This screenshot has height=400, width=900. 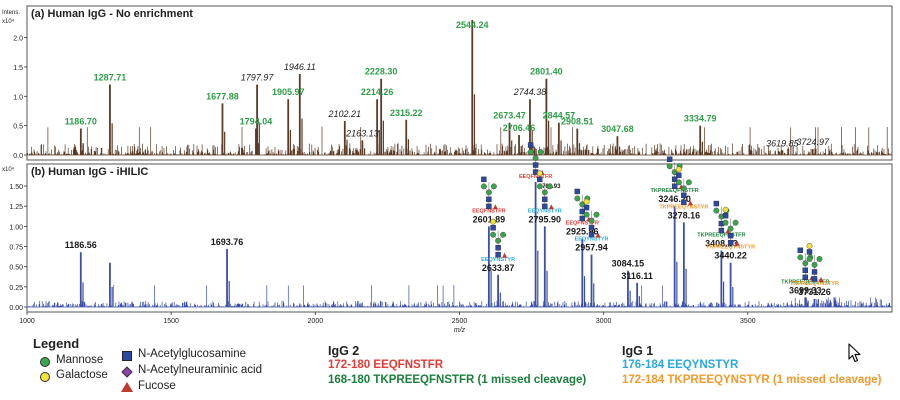 What do you see at coordinates (8, 169) in the screenshot?
I see `y-axis-exponent: x10⁴` at bounding box center [8, 169].